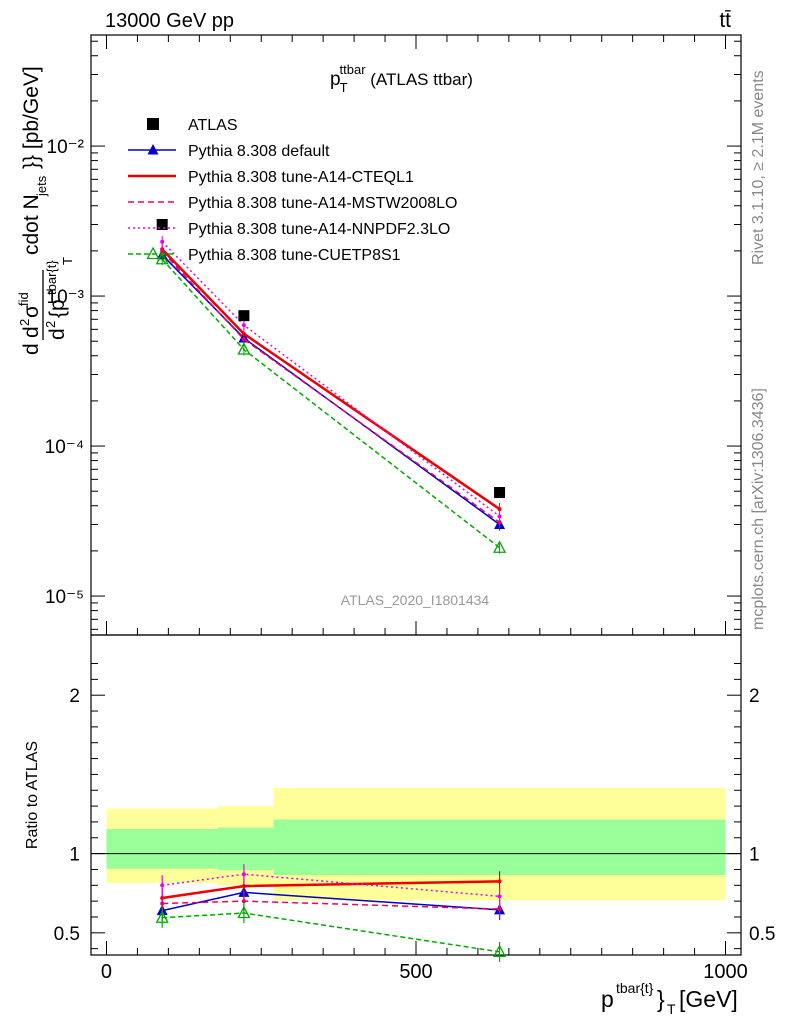 Image resolution: width=786 pixels, height=1024 pixels. Describe the element at coordinates (415, 972) in the screenshot. I see `x-tick-label: 500` at that location.